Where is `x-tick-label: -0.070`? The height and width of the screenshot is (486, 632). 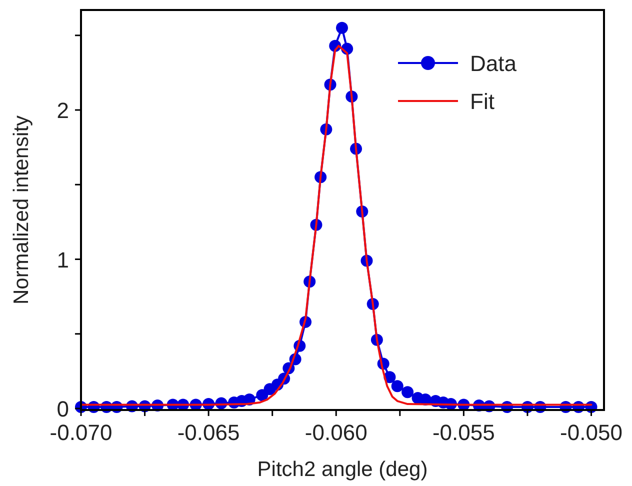 x-tick-label: -0.070 is located at coordinates (81, 432).